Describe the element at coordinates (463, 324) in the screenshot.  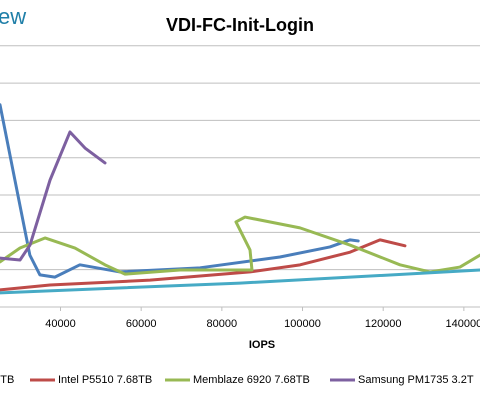
I see `x-tick-label: 140000` at that location.